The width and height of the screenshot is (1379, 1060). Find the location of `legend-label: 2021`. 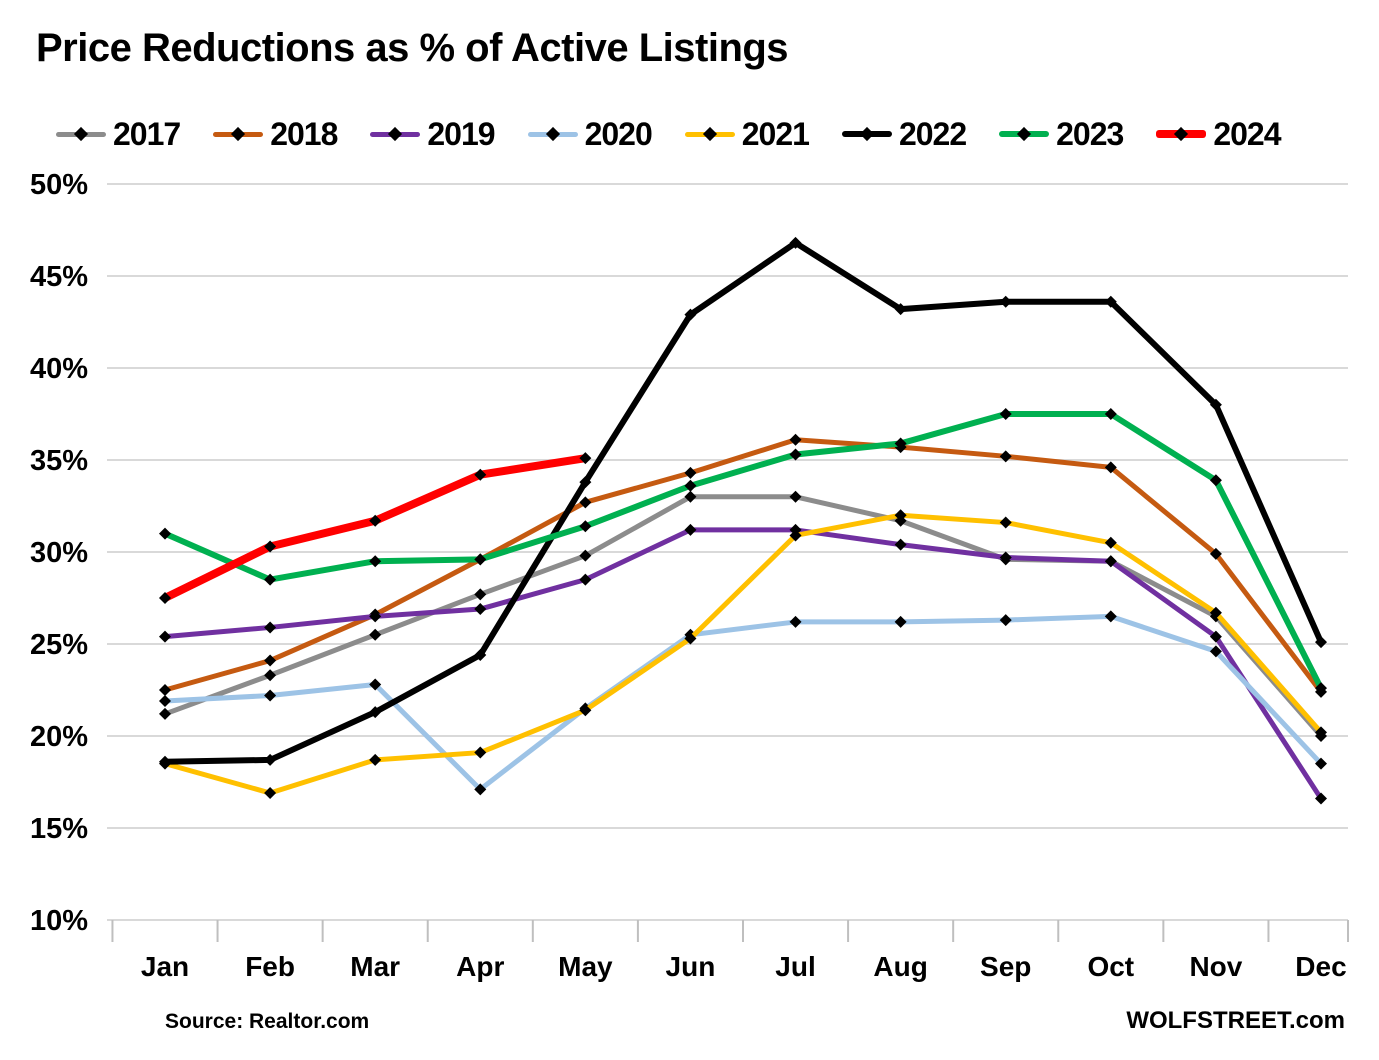

legend-label: 2021 is located at coordinates (775, 133).